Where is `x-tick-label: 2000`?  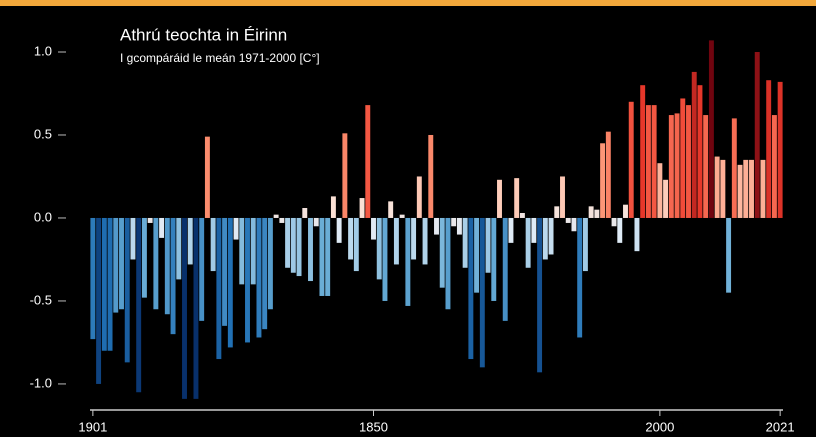 x-tick-label: 2000 is located at coordinates (659, 426).